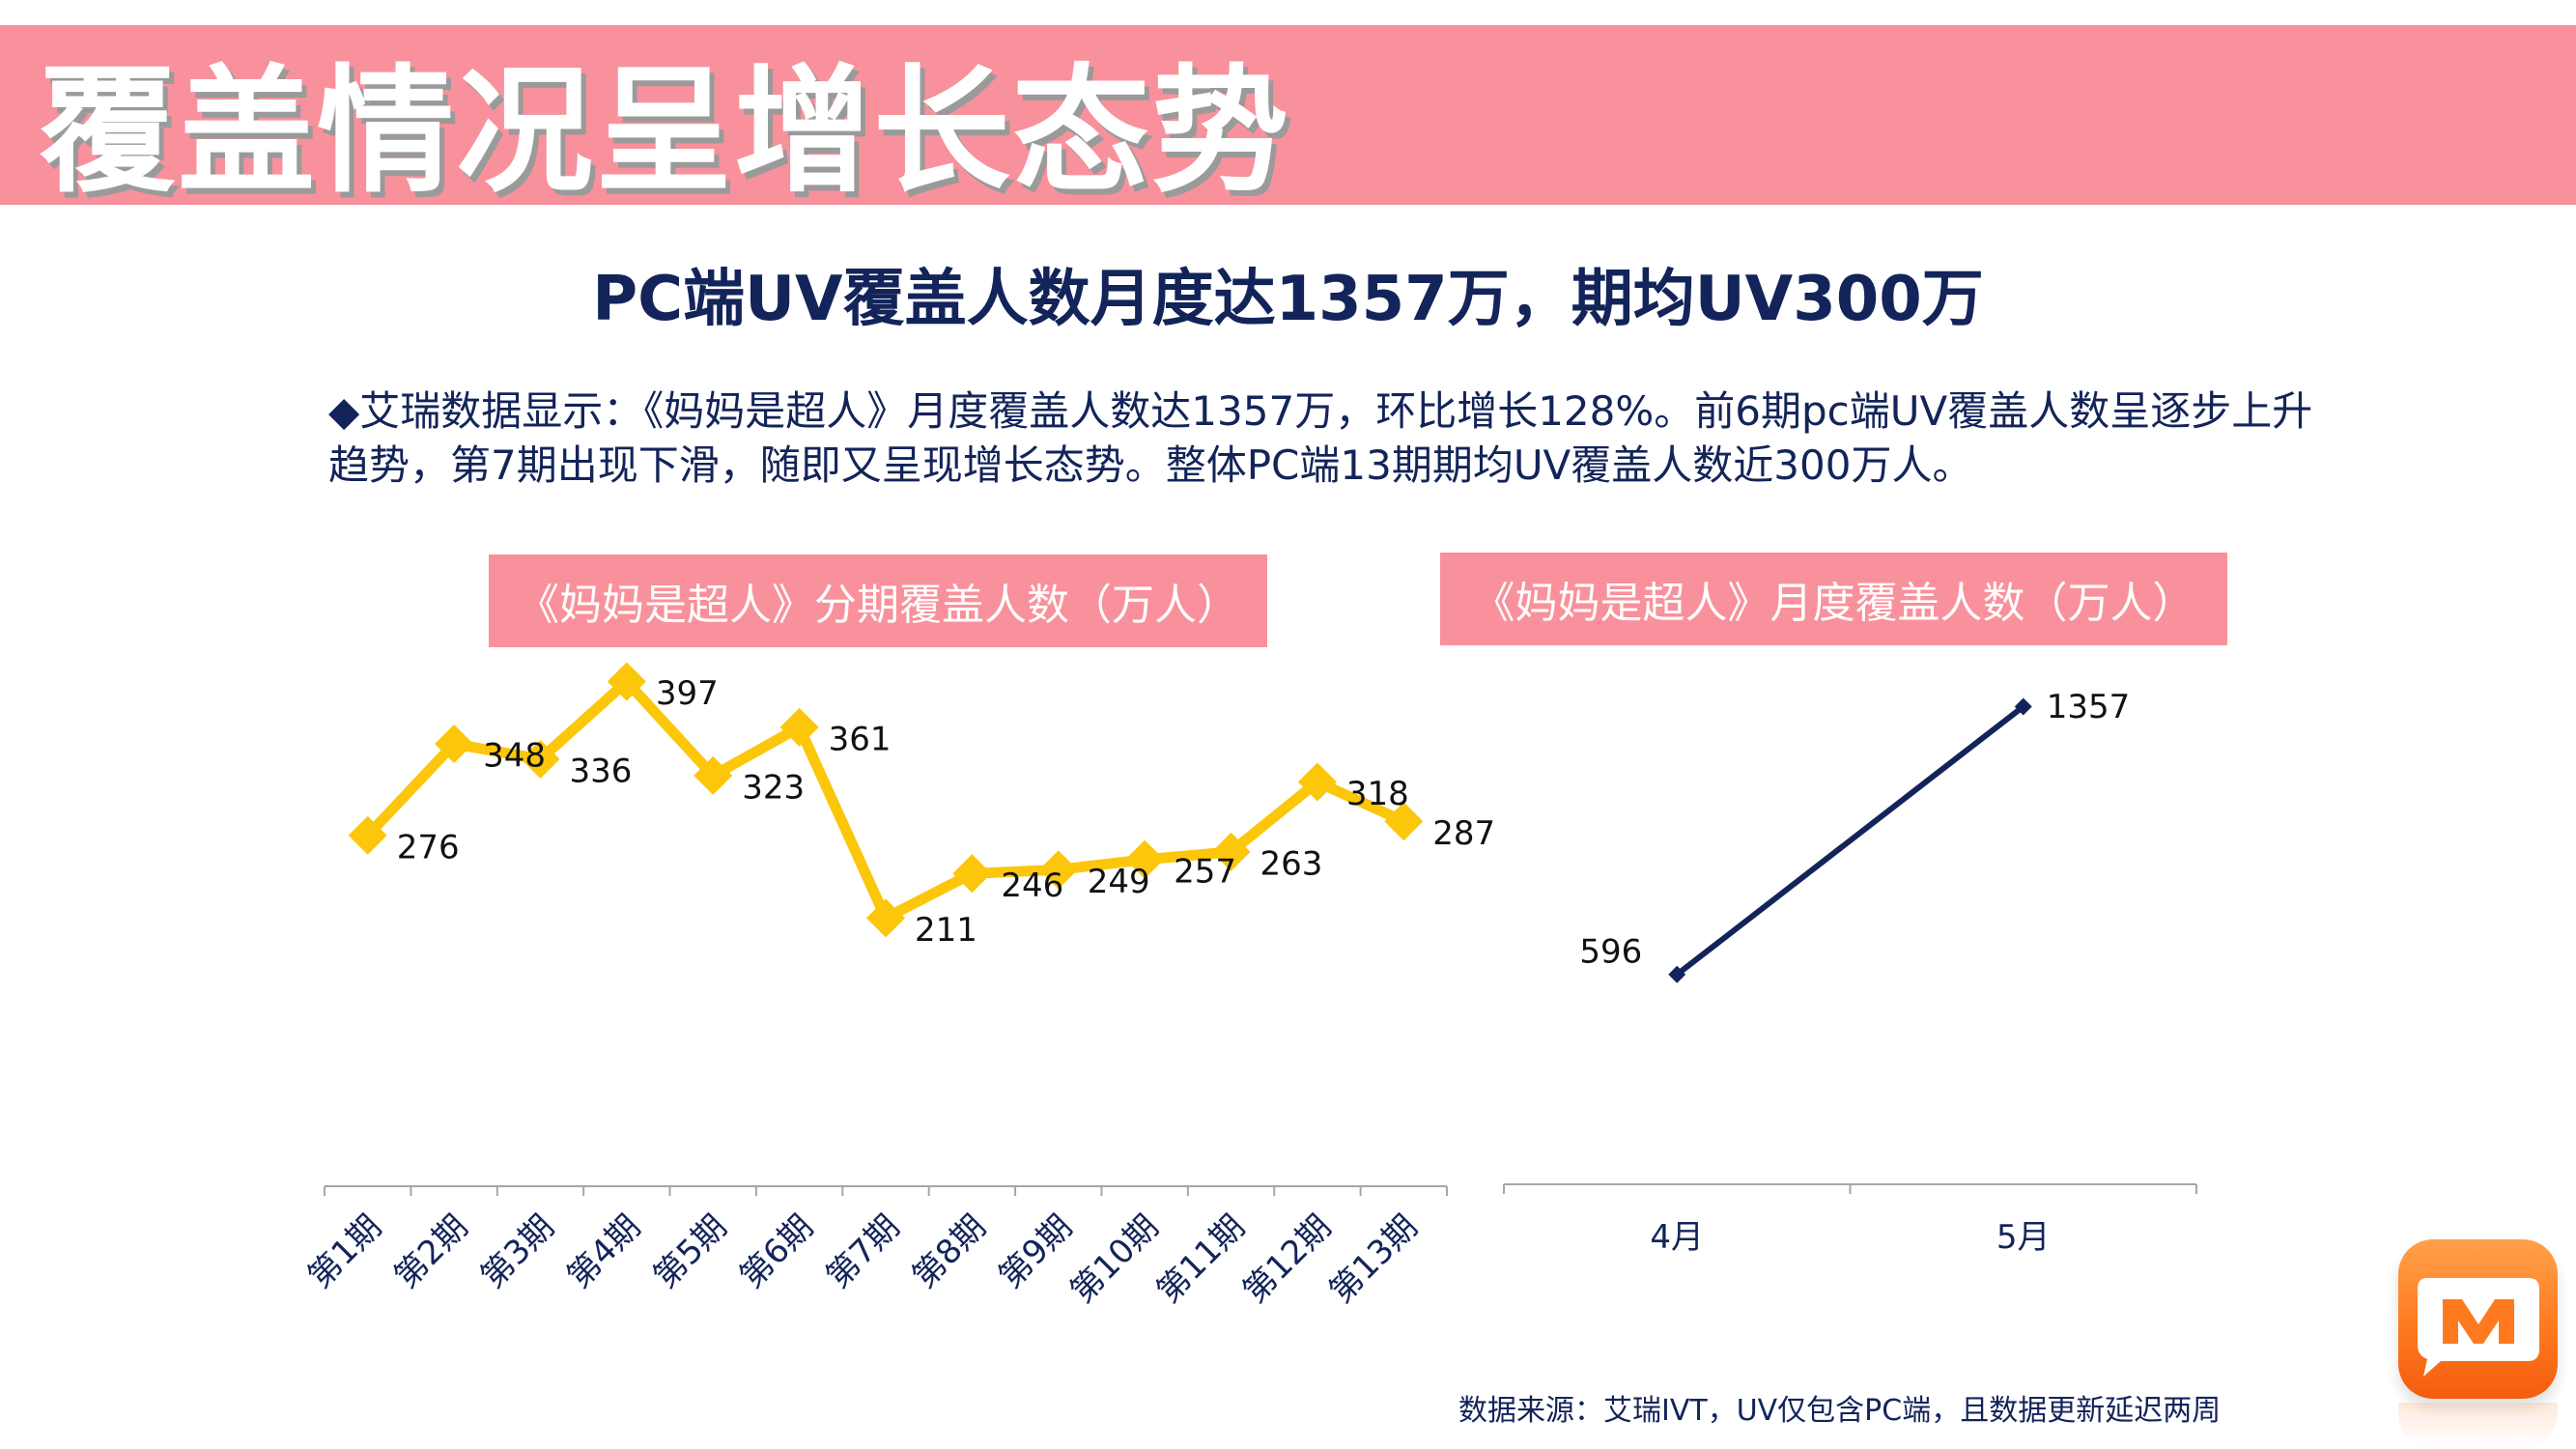  What do you see at coordinates (1287, 1259) in the screenshot?
I see `period-tick-label: 第12期` at bounding box center [1287, 1259].